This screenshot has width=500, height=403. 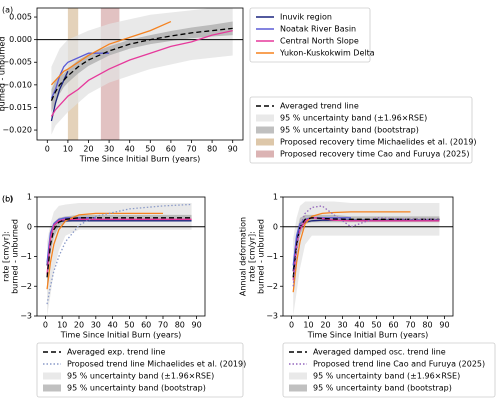 What do you see at coordinates (116, 352) in the screenshot?
I see `legend-label: Averaged exp. trend line` at bounding box center [116, 352].